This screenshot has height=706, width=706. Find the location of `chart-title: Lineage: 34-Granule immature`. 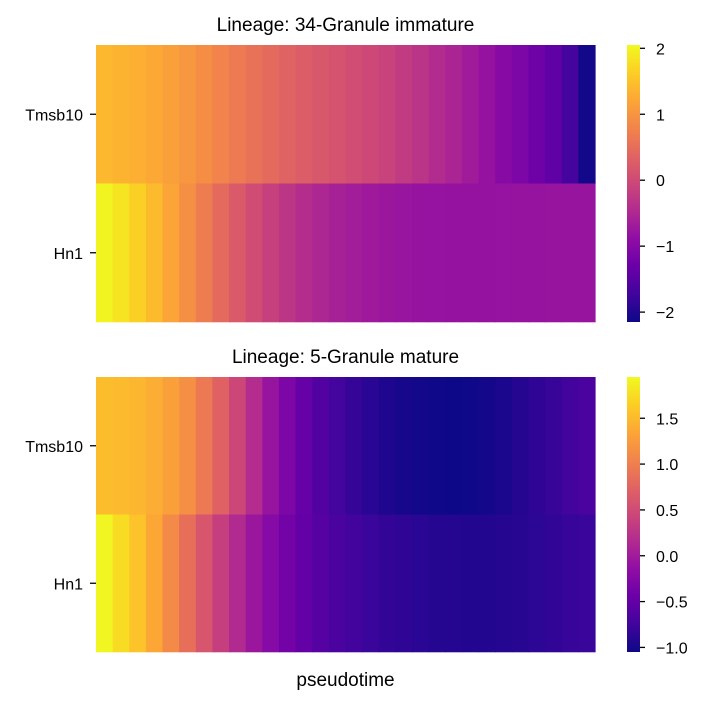

chart-title: Lineage: 34-Granule immature is located at coordinates (346, 25).